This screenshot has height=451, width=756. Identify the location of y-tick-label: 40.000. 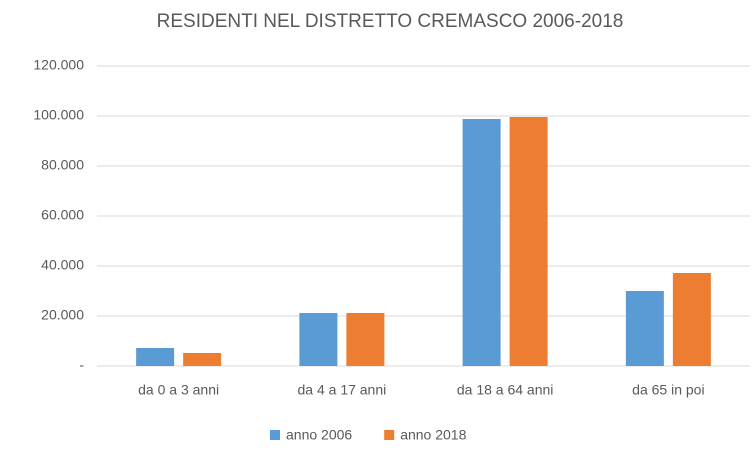
(62, 265).